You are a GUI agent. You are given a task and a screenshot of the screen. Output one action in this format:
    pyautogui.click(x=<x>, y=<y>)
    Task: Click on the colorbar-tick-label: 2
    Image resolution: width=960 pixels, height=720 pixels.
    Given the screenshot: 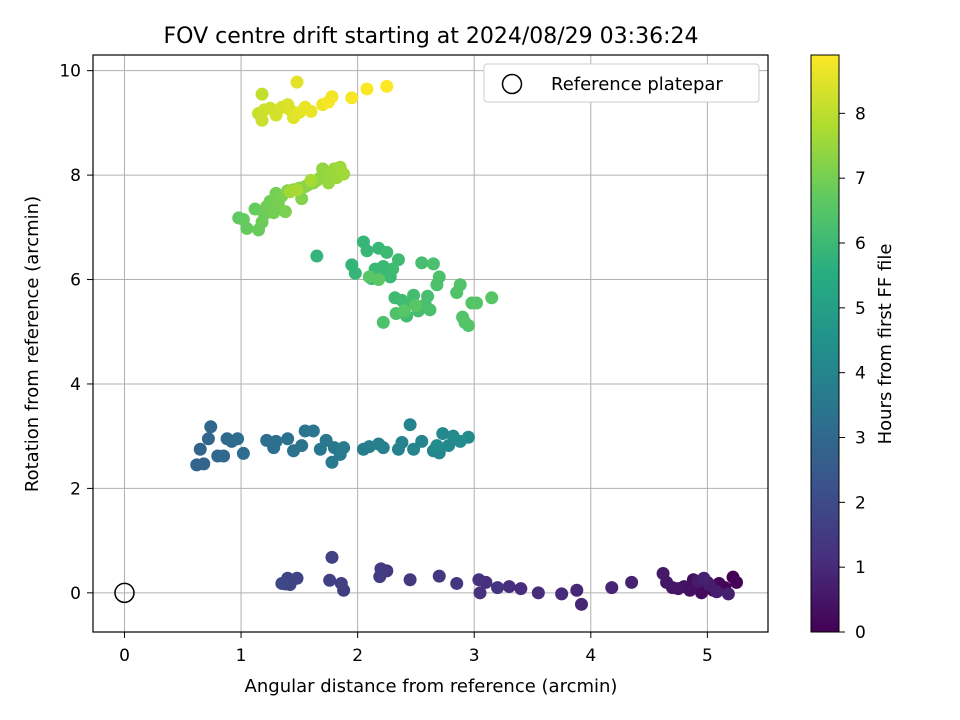 What is the action you would take?
    pyautogui.click(x=860, y=503)
    